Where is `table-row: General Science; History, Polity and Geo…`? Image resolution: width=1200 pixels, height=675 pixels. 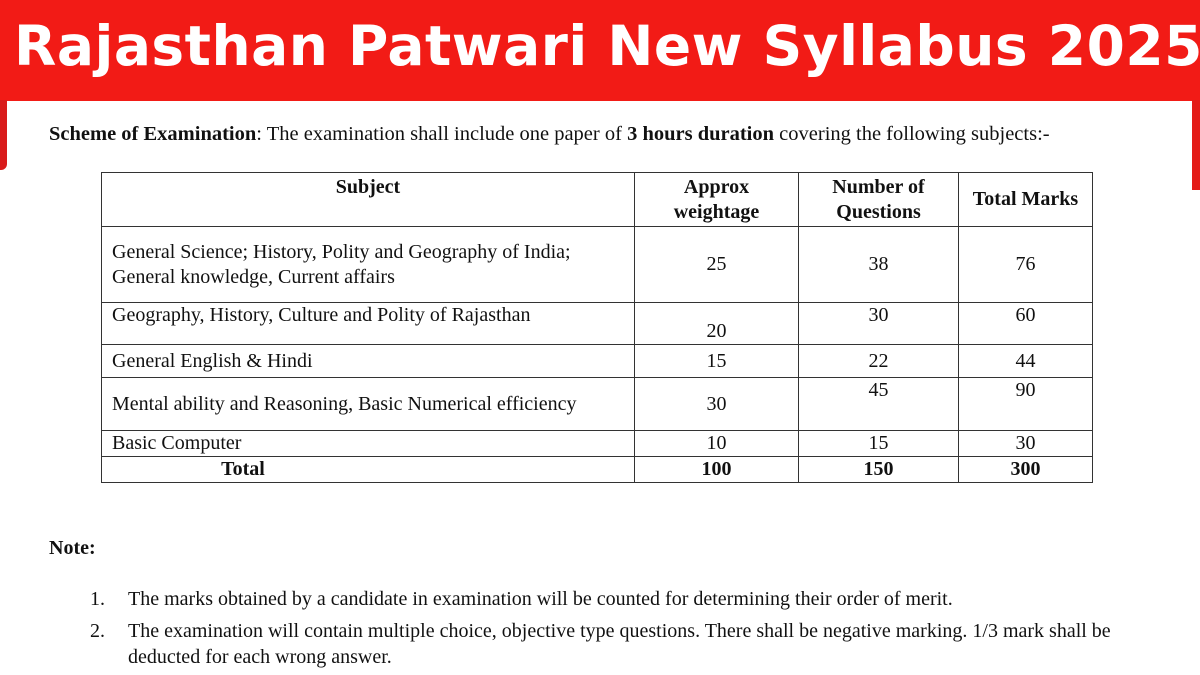 table-row: General Science; History, Polity and Geo… is located at coordinates (597, 264).